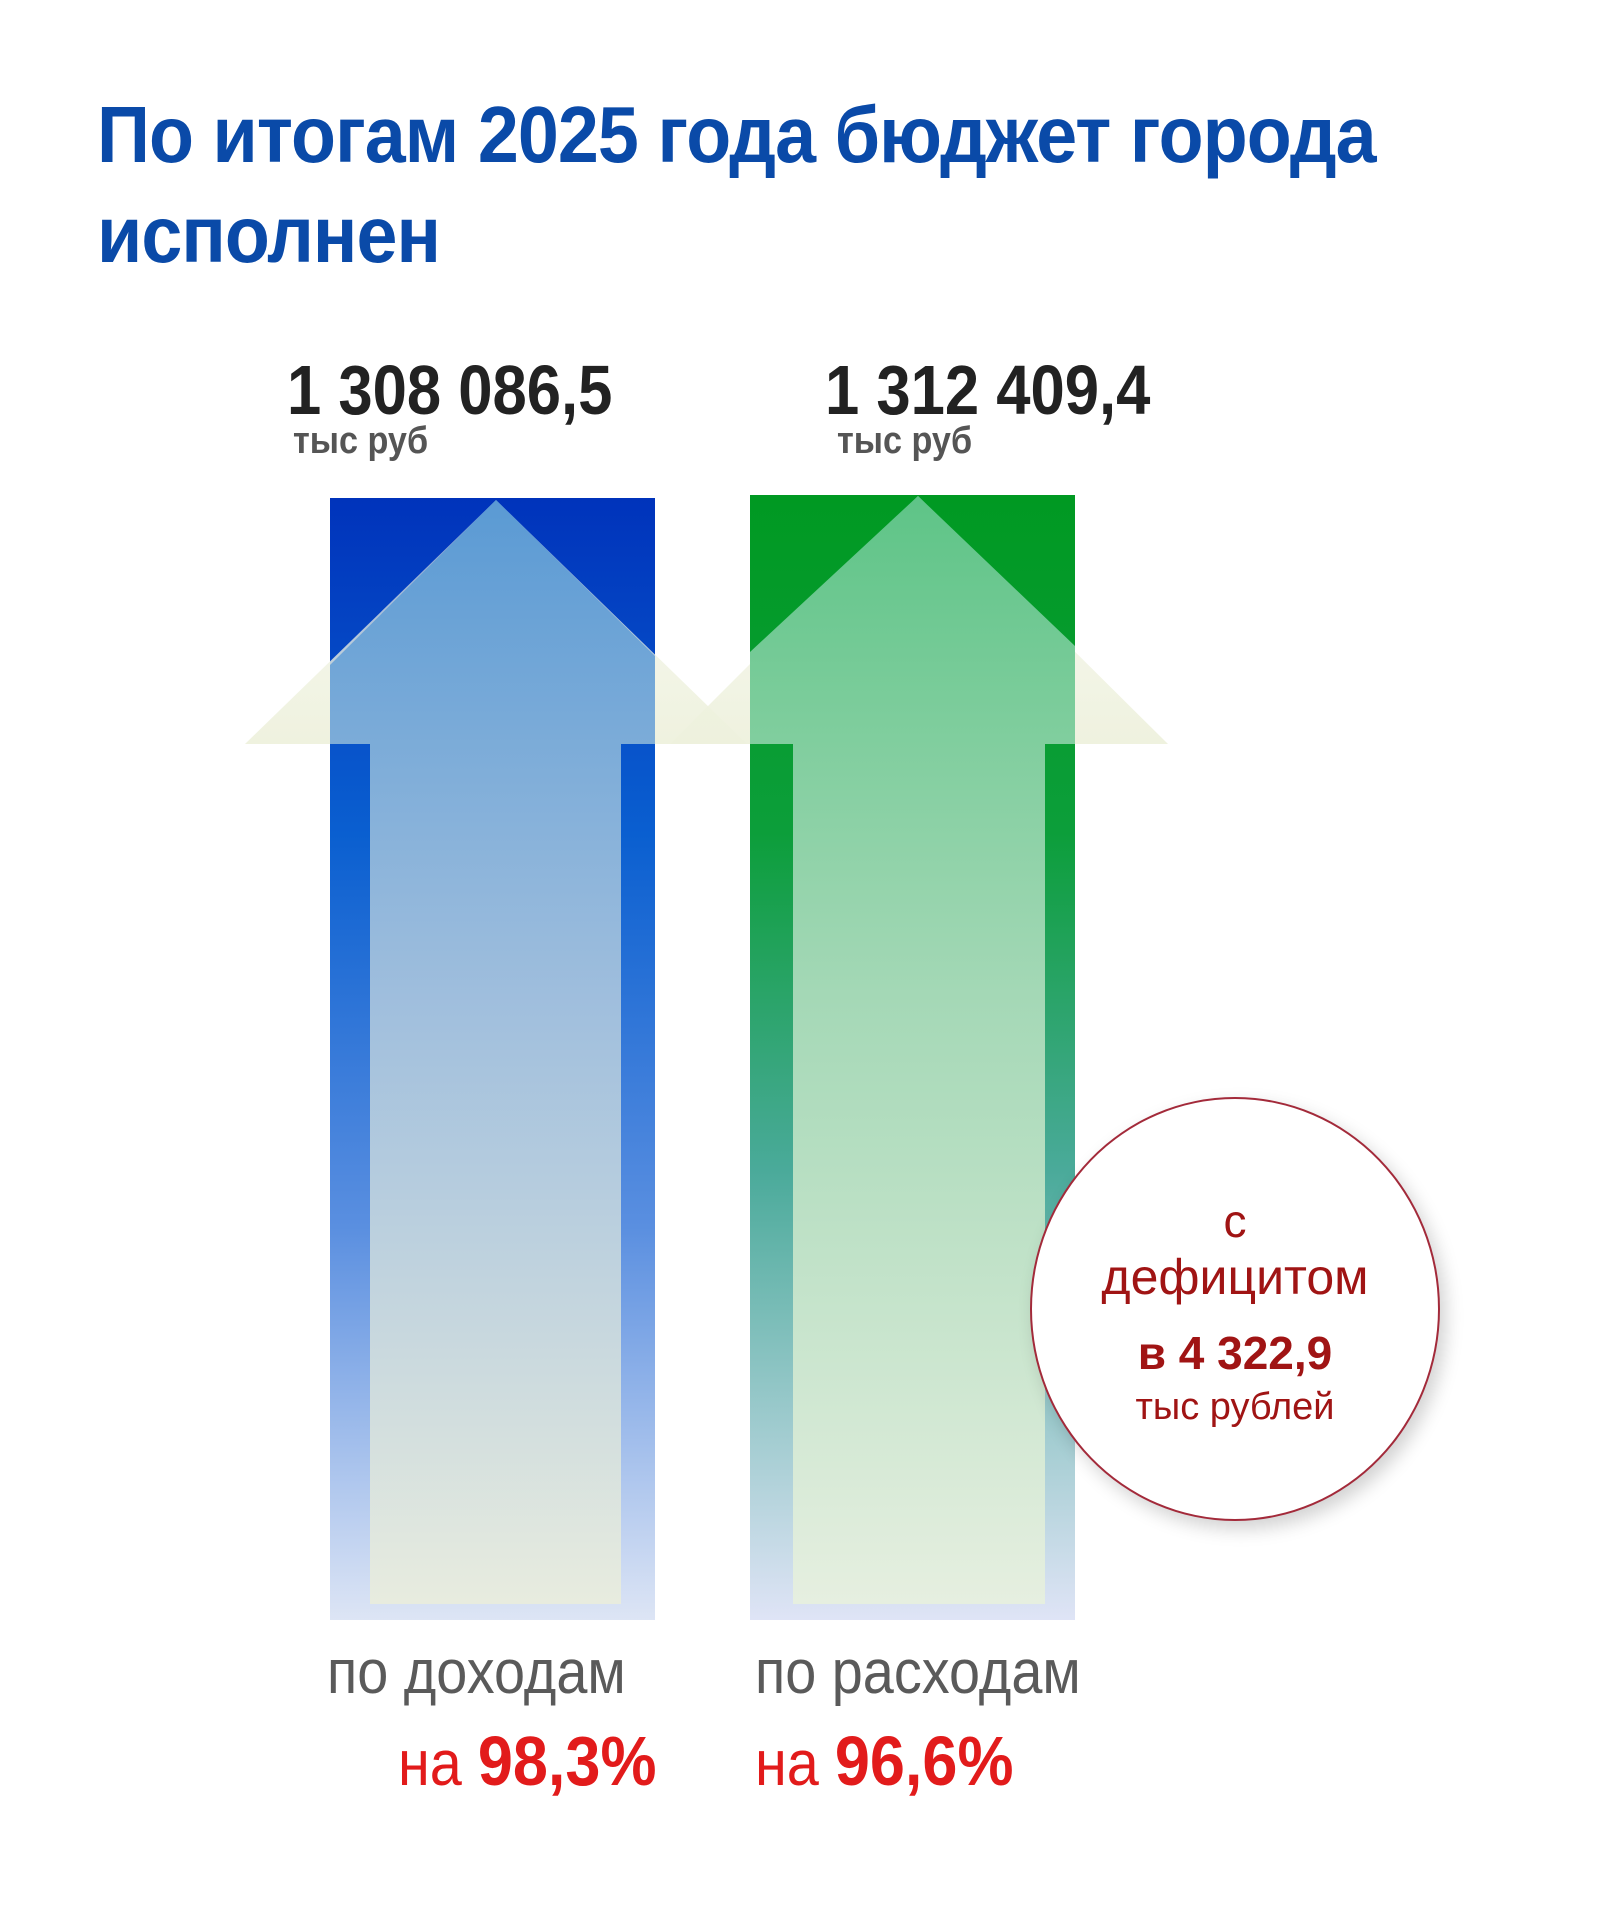 Image resolution: width=1614 pixels, height=1920 pixels. I want to click on deficit-unit: тыс рублей, so click(1235, 1407).